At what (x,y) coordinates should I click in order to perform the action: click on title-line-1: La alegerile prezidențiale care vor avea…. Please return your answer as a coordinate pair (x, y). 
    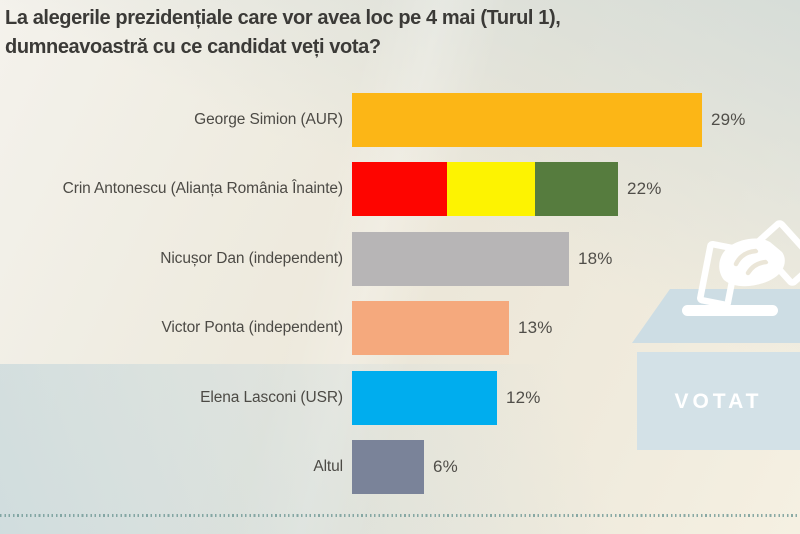
    Looking at the image, I should click on (283, 18).